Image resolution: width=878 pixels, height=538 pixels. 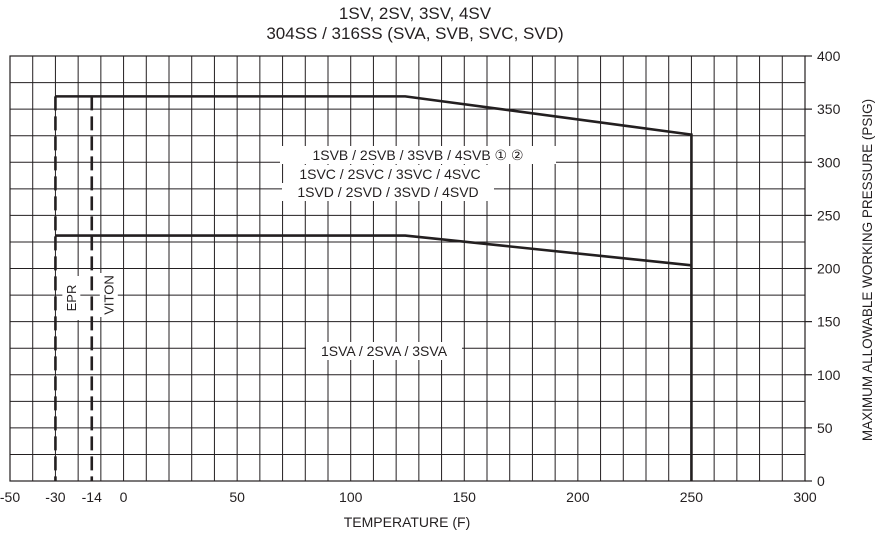 I want to click on x-tick-label: 50, so click(x=237, y=497).